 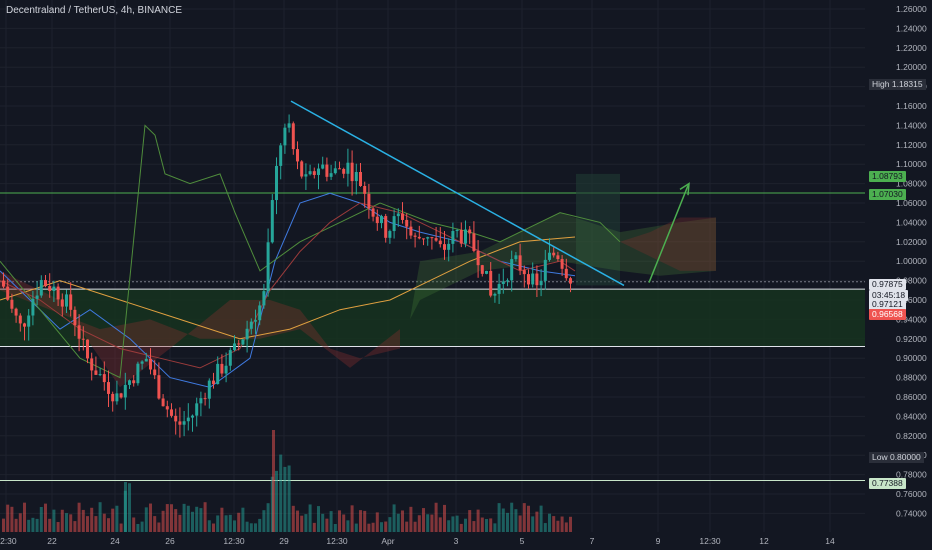 What do you see at coordinates (896, 457) in the screenshot?
I see `low-badge: Low 0.80000` at bounding box center [896, 457].